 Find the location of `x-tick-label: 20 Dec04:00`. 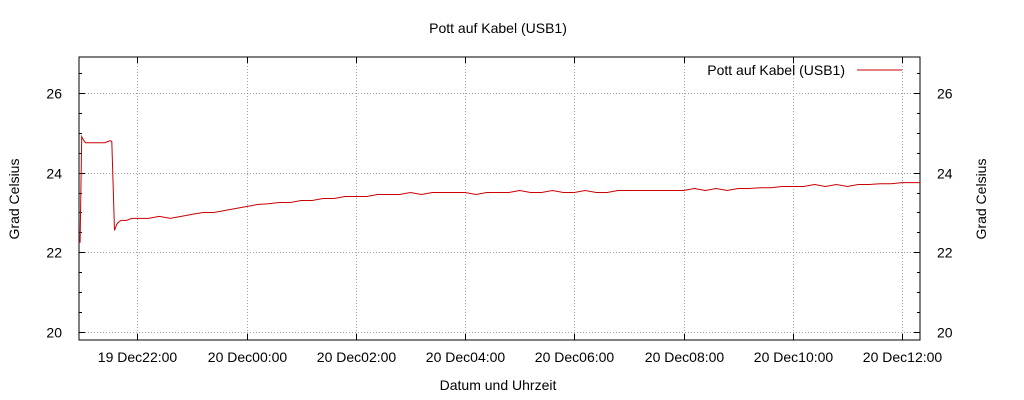

x-tick-label: 20 Dec04:00 is located at coordinates (466, 357).